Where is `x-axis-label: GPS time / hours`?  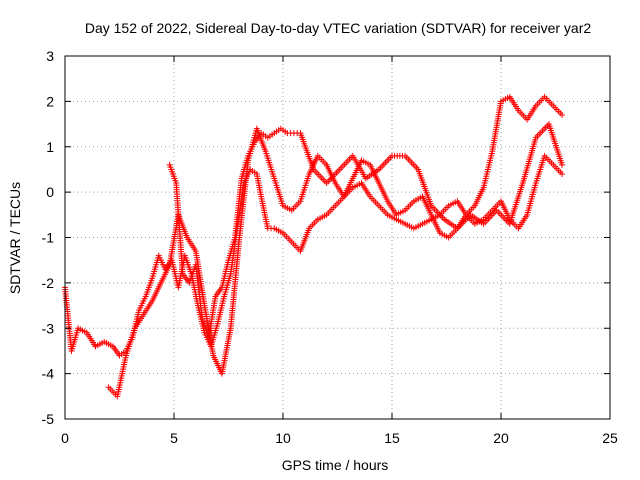
x-axis-label: GPS time / hours is located at coordinates (335, 465).